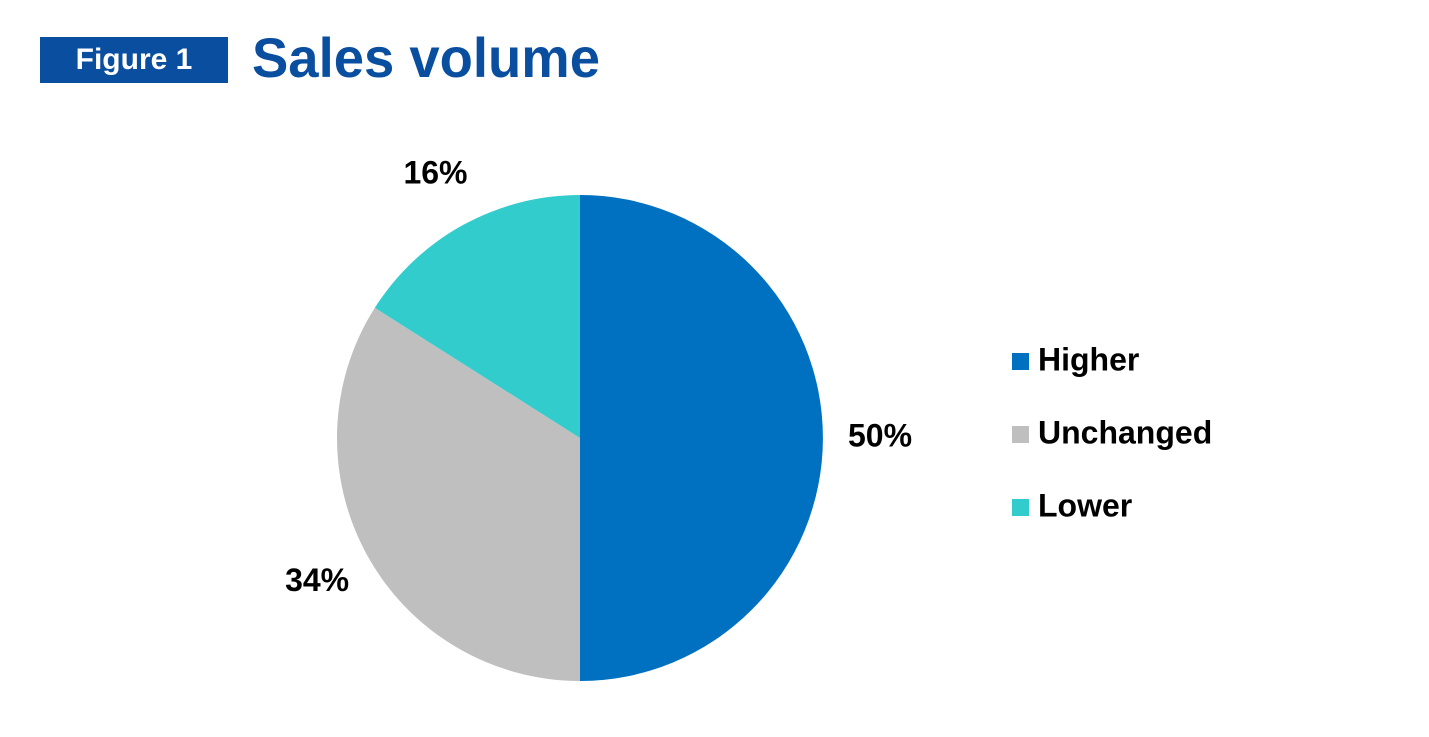 Image resolution: width=1429 pixels, height=737 pixels. I want to click on figure-label-box, so click(134, 60).